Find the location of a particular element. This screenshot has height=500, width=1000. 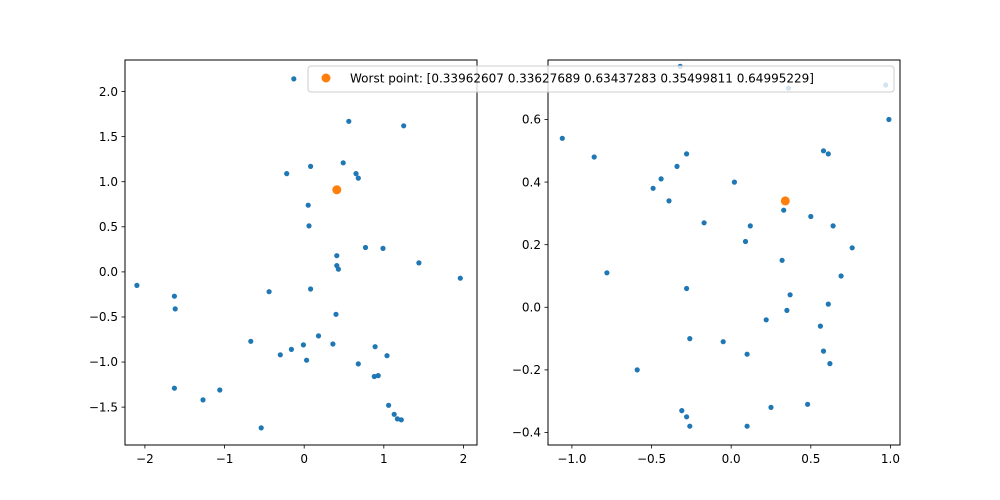

left-y-tick-label: −0.5 is located at coordinates (103, 317).